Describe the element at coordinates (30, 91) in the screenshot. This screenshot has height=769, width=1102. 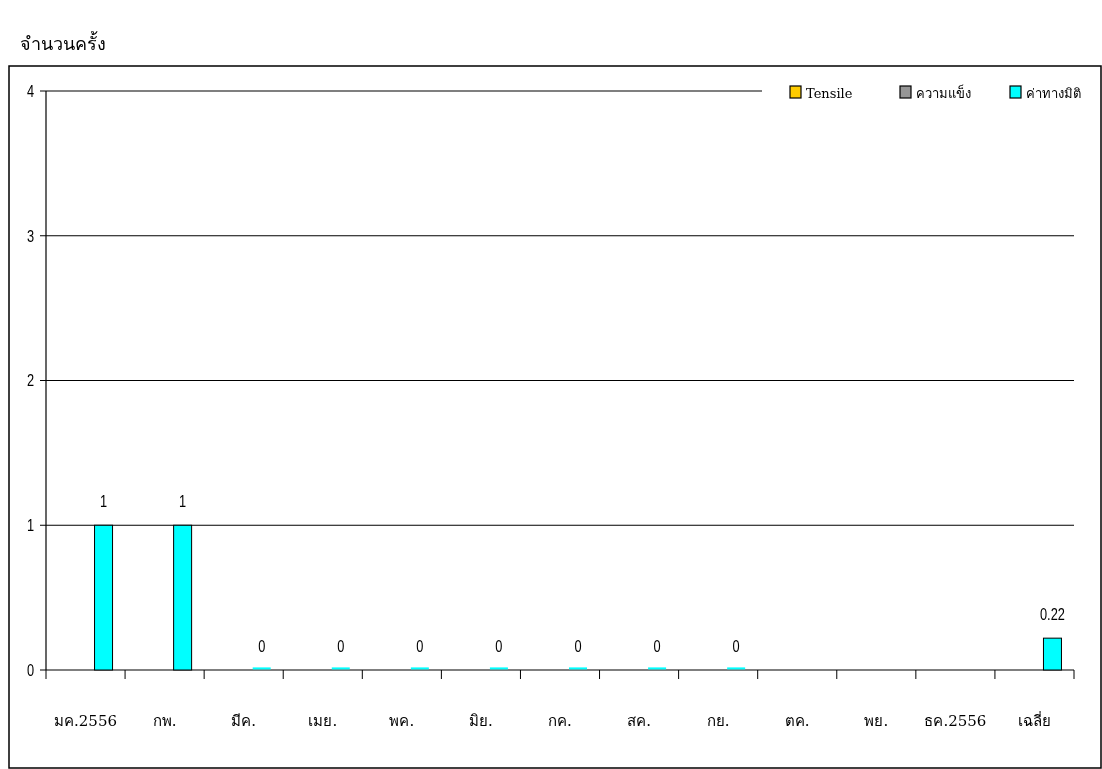
I see `y-tick-label: 4` at that location.